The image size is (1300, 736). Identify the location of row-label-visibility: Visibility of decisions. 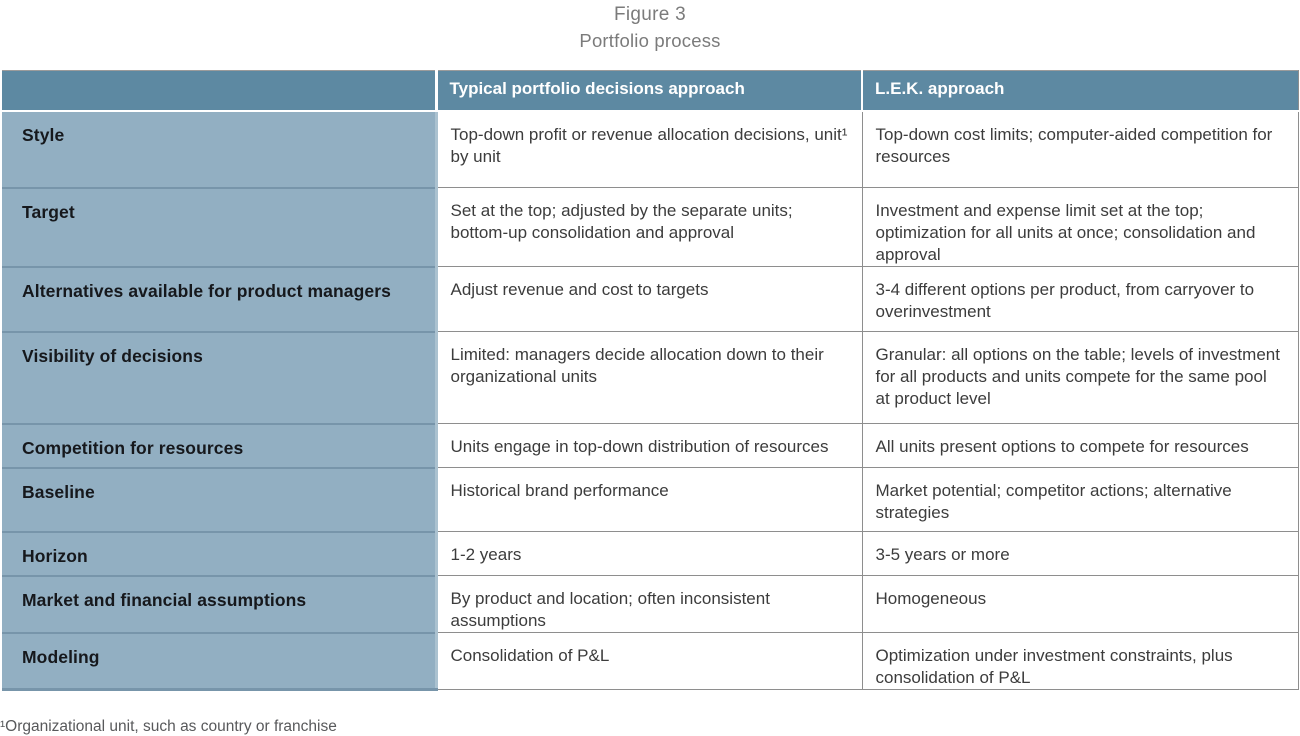
(219, 378).